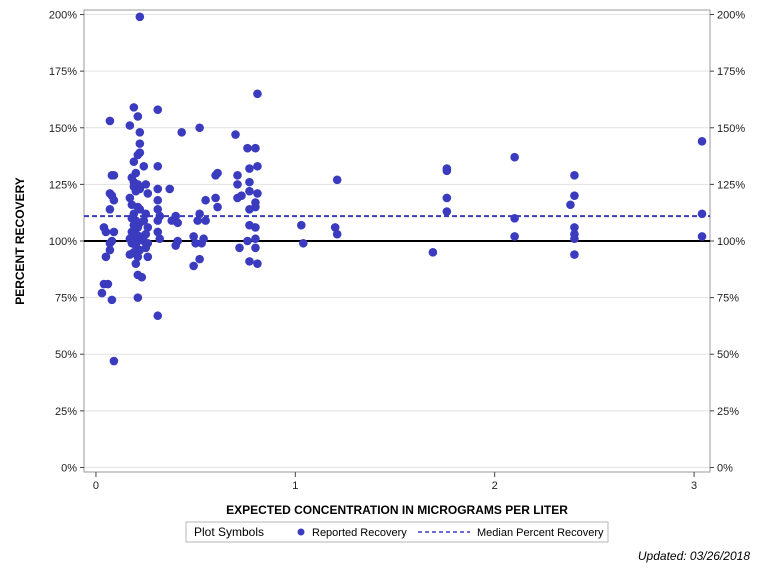  I want to click on y-tick-label-right: 200%, so click(731, 16).